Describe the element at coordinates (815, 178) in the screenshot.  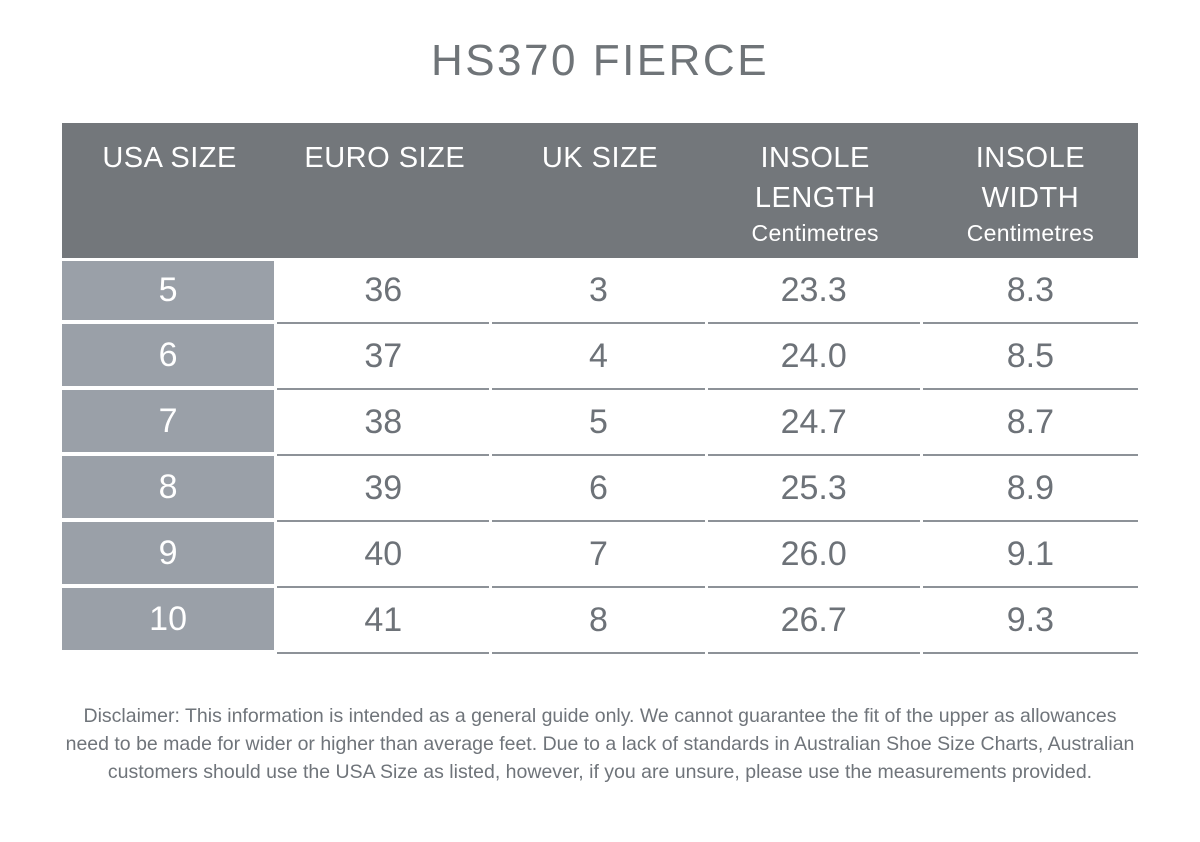
I see `header-label: INSOLE LENGTH` at that location.